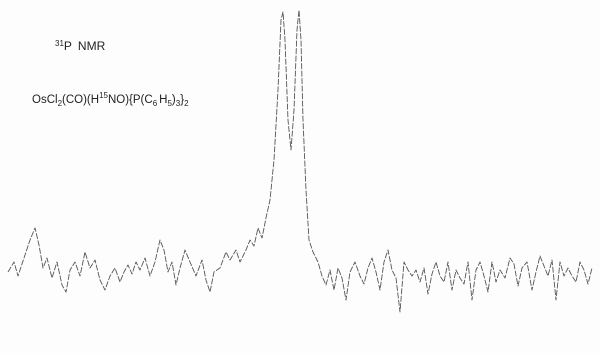  Describe the element at coordinates (169, 103) in the screenshot. I see `formula-subscript: 5` at that location.